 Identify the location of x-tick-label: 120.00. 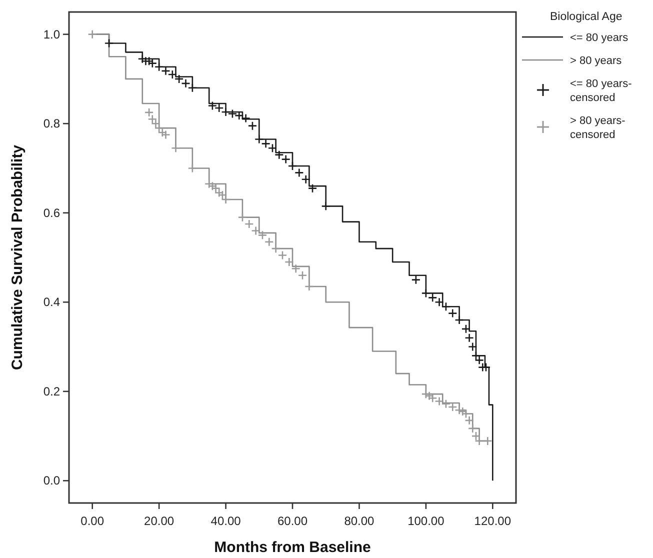
(493, 521).